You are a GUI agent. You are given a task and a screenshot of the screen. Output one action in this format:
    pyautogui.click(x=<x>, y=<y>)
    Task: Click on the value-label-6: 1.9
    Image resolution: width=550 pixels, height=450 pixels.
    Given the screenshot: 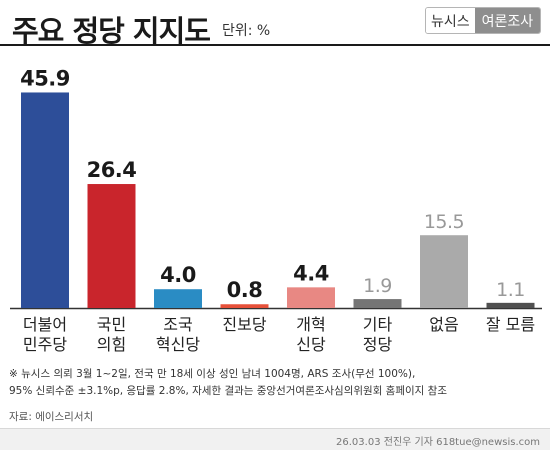 What is the action you would take?
    pyautogui.click(x=377, y=286)
    